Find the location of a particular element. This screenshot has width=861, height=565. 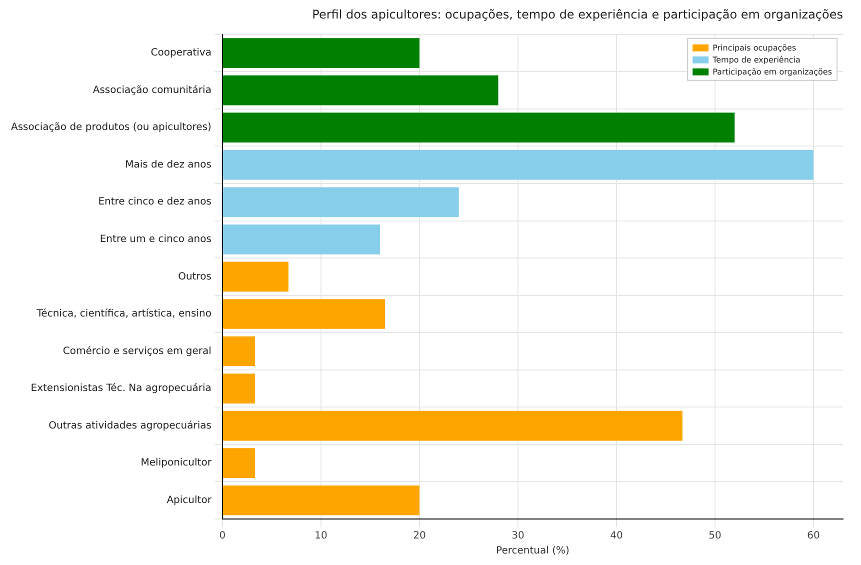

x-tick-label: 20 is located at coordinates (419, 536).